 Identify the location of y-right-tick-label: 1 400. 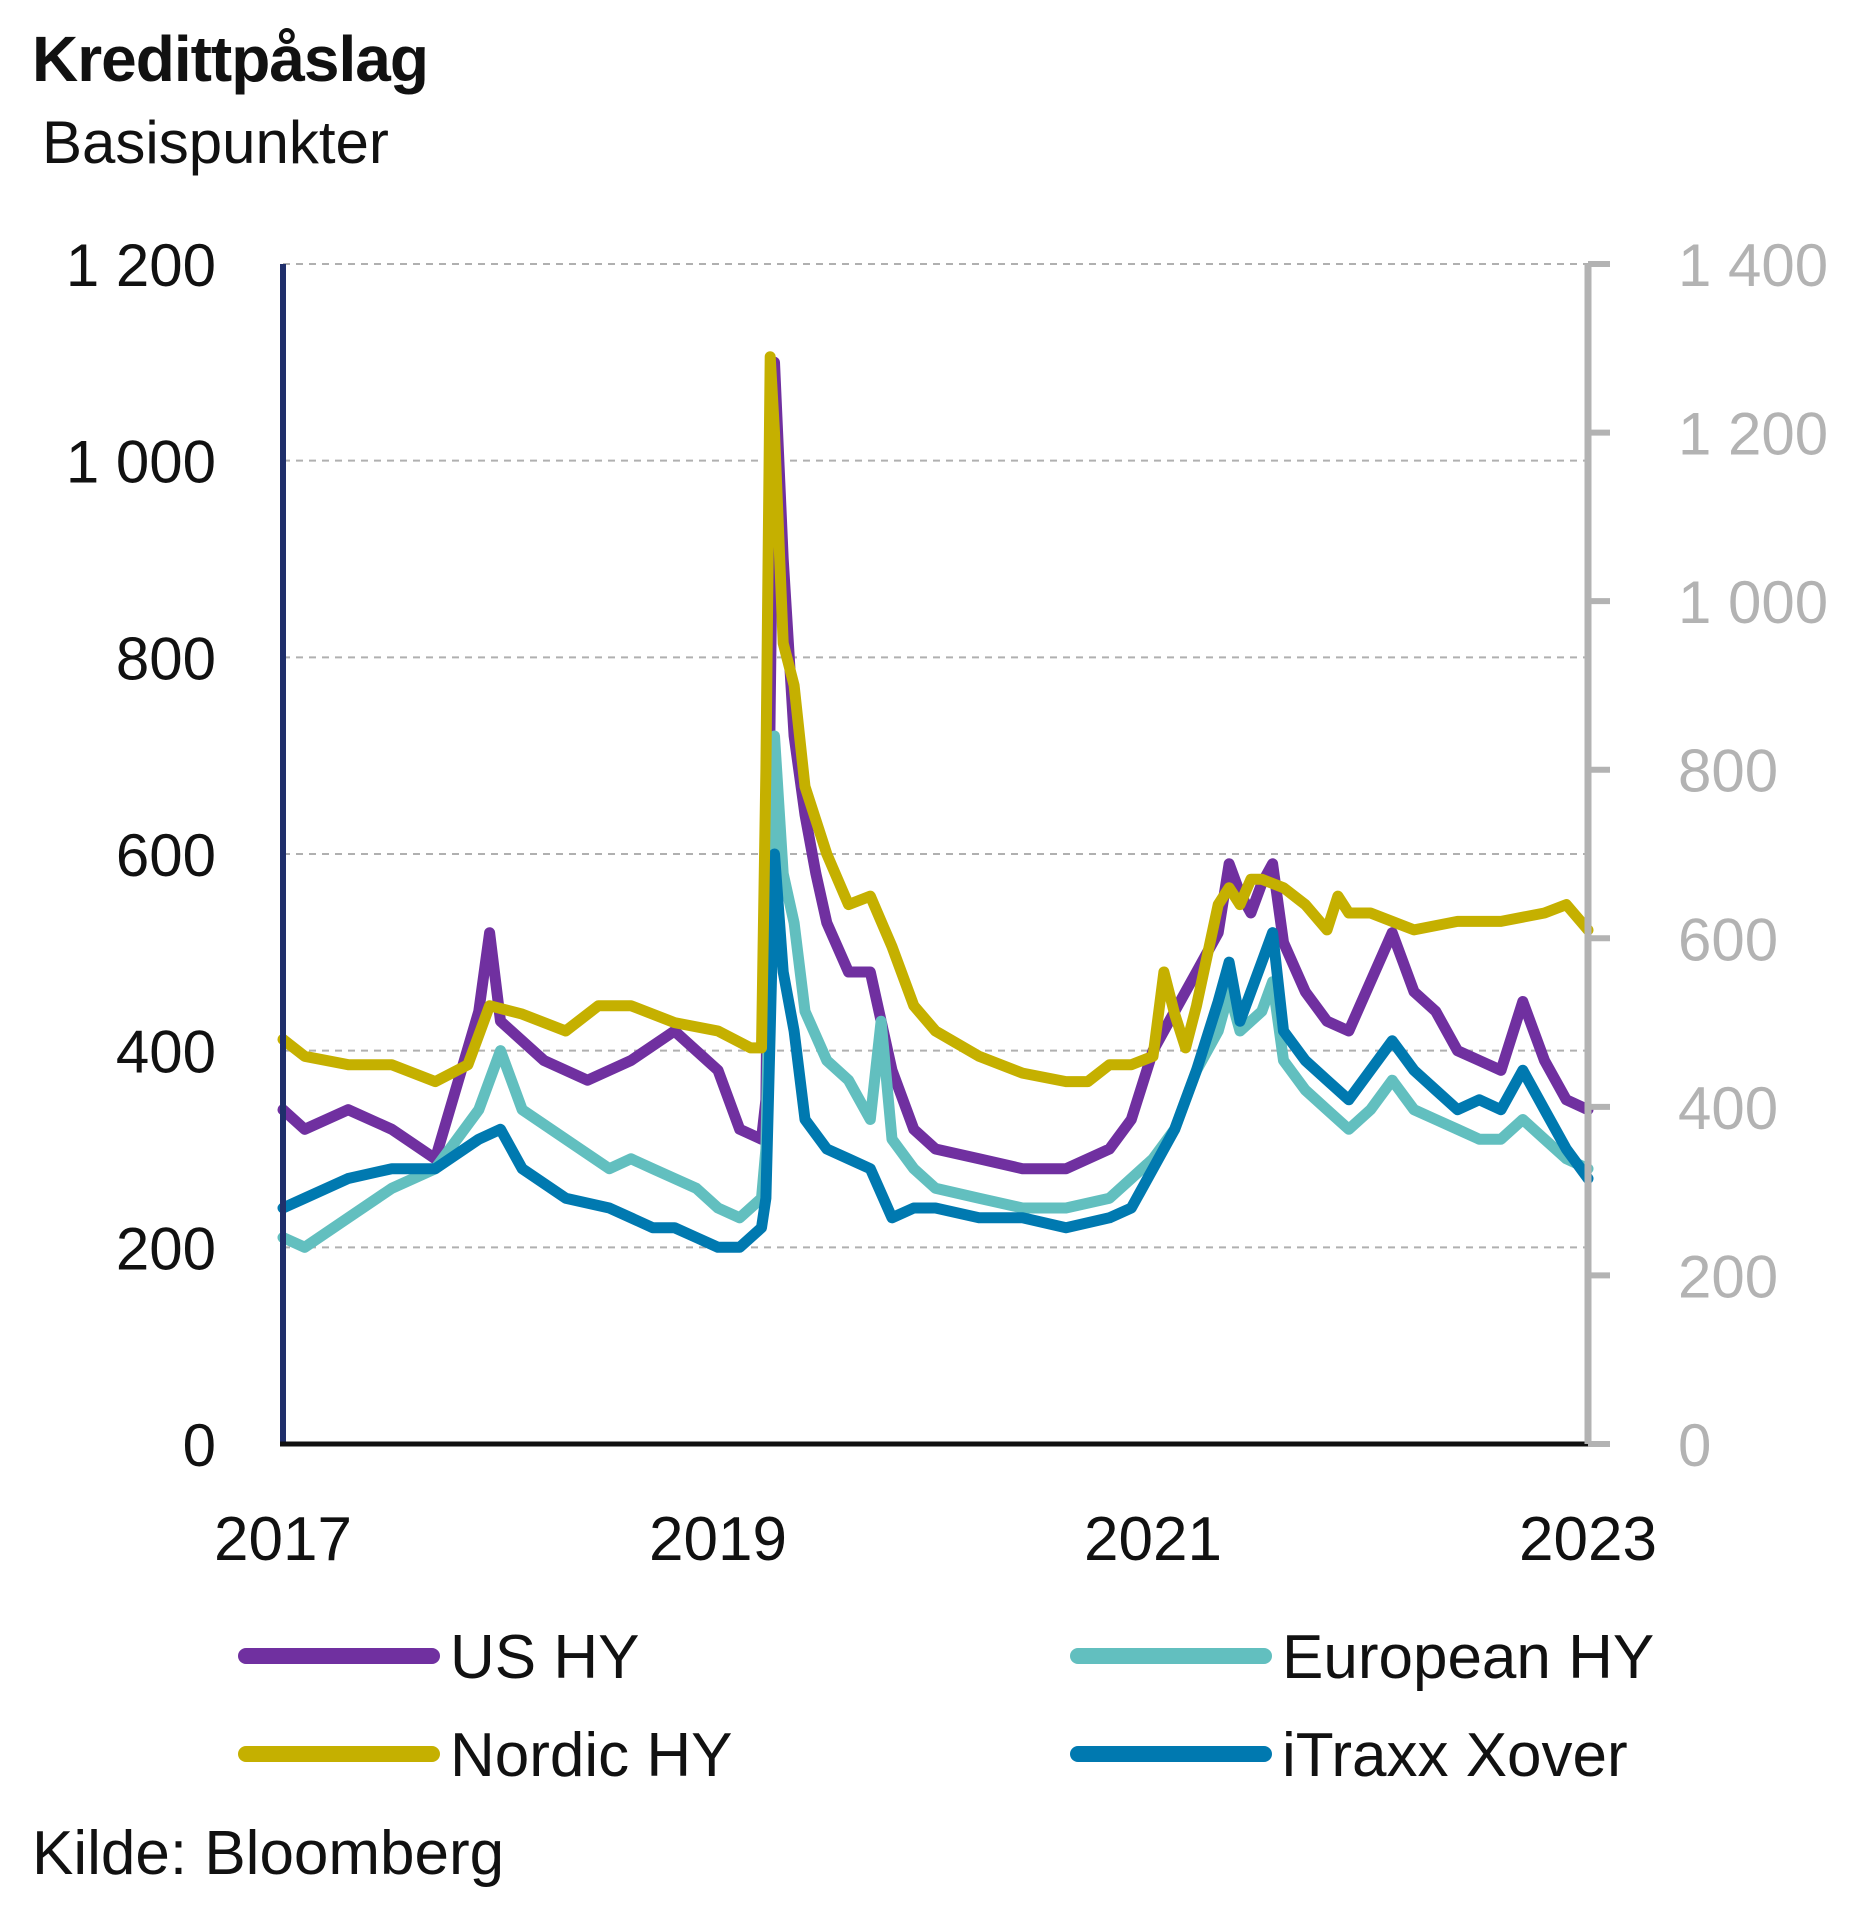
(1753, 265).